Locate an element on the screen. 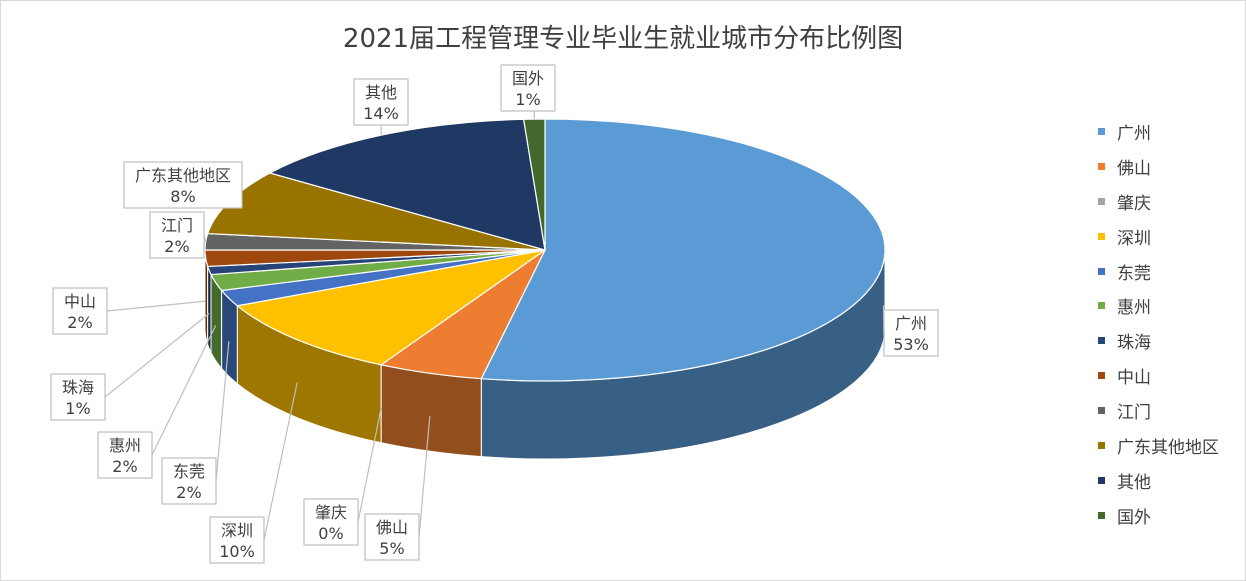 The image size is (1246, 581). label-box-中山 is located at coordinates (80, 311).